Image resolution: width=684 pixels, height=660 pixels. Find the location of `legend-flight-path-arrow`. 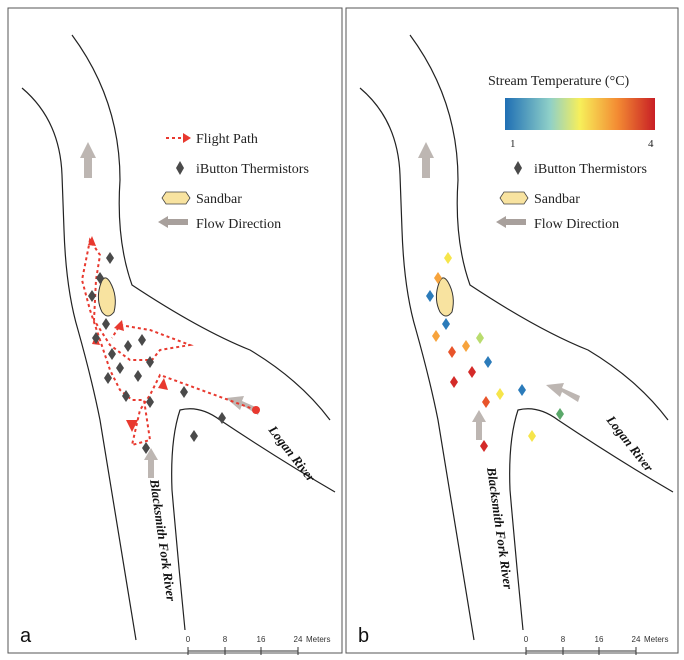

legend-flight-path-arrow is located at coordinates (187, 138).